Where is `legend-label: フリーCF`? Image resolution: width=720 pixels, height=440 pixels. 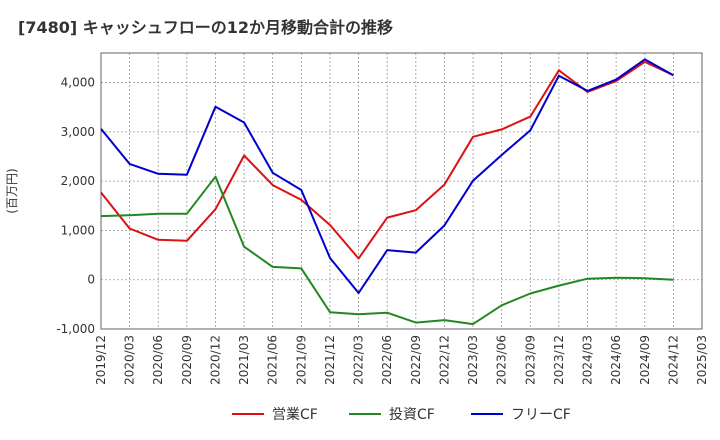
legend-label: フリーCF is located at coordinates (541, 415).